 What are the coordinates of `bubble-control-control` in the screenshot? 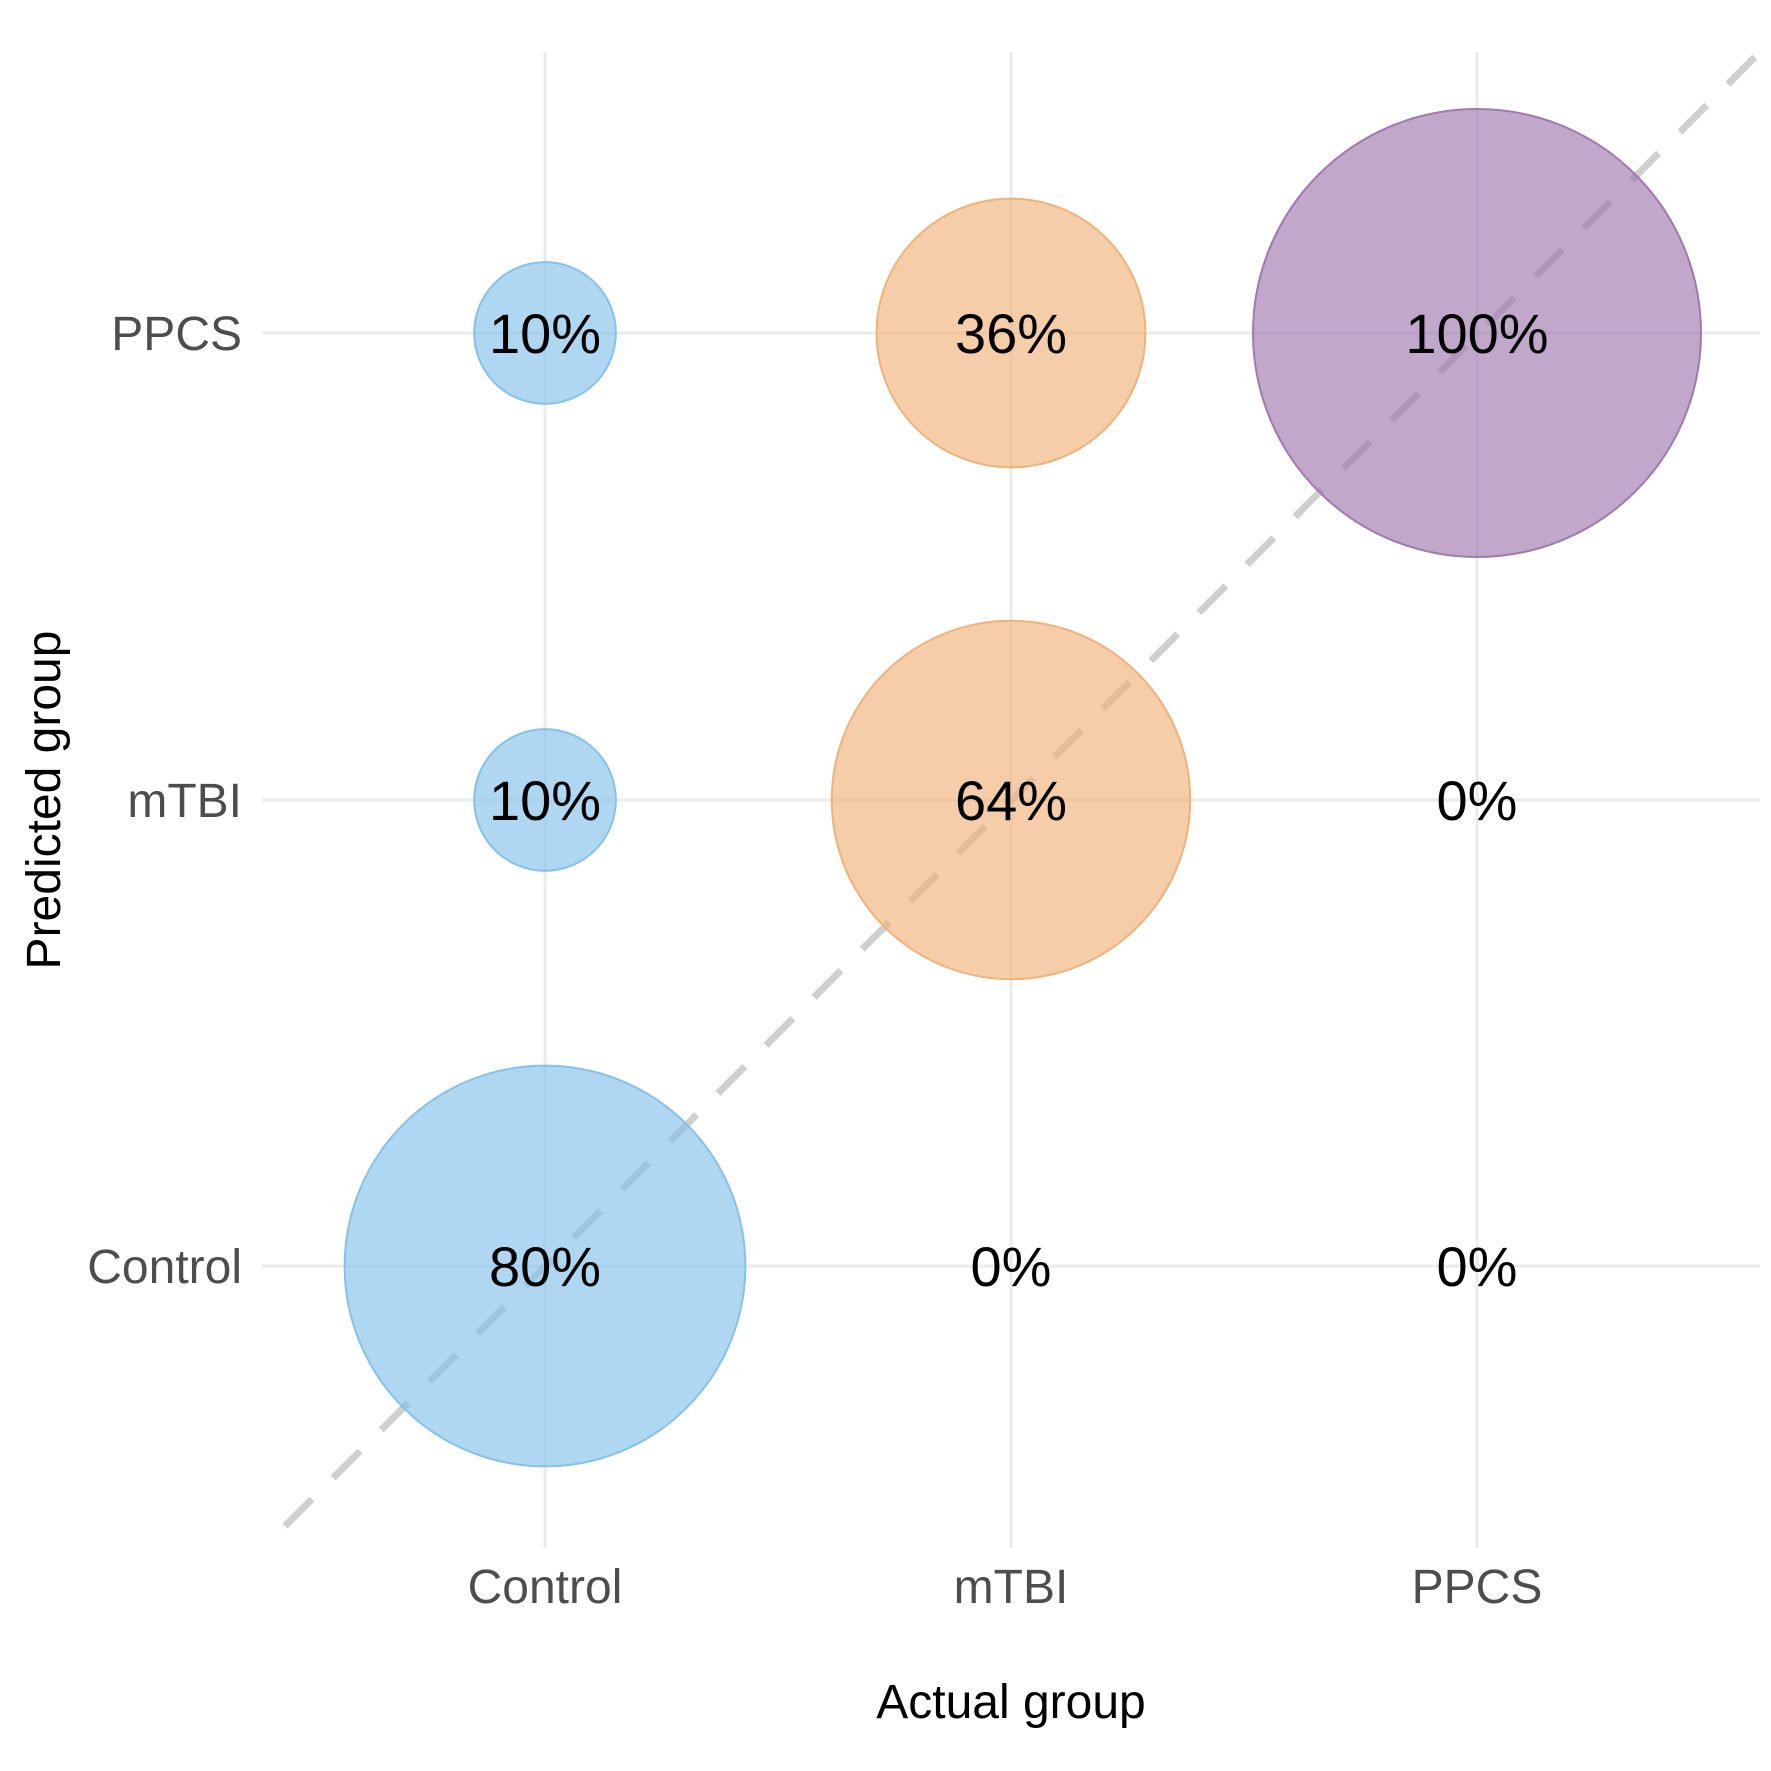 It's located at (545, 1266).